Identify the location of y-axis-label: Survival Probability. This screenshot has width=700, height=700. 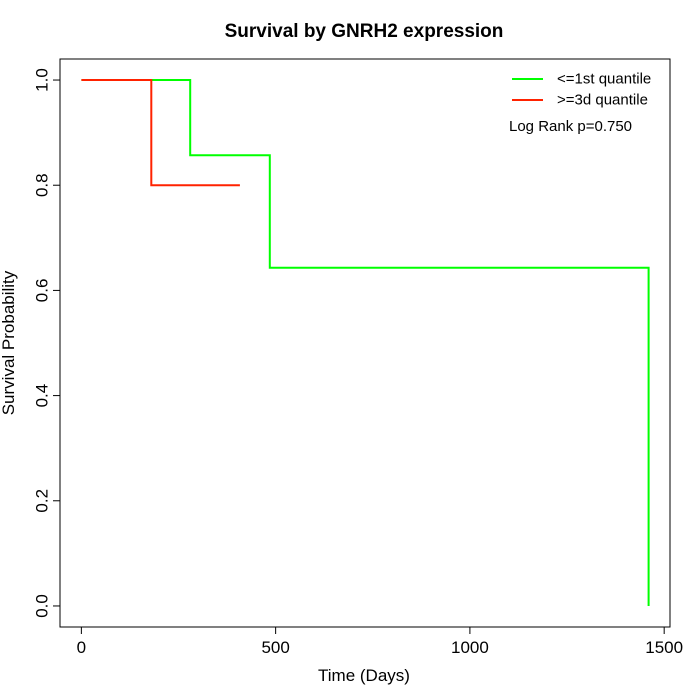
(9, 342).